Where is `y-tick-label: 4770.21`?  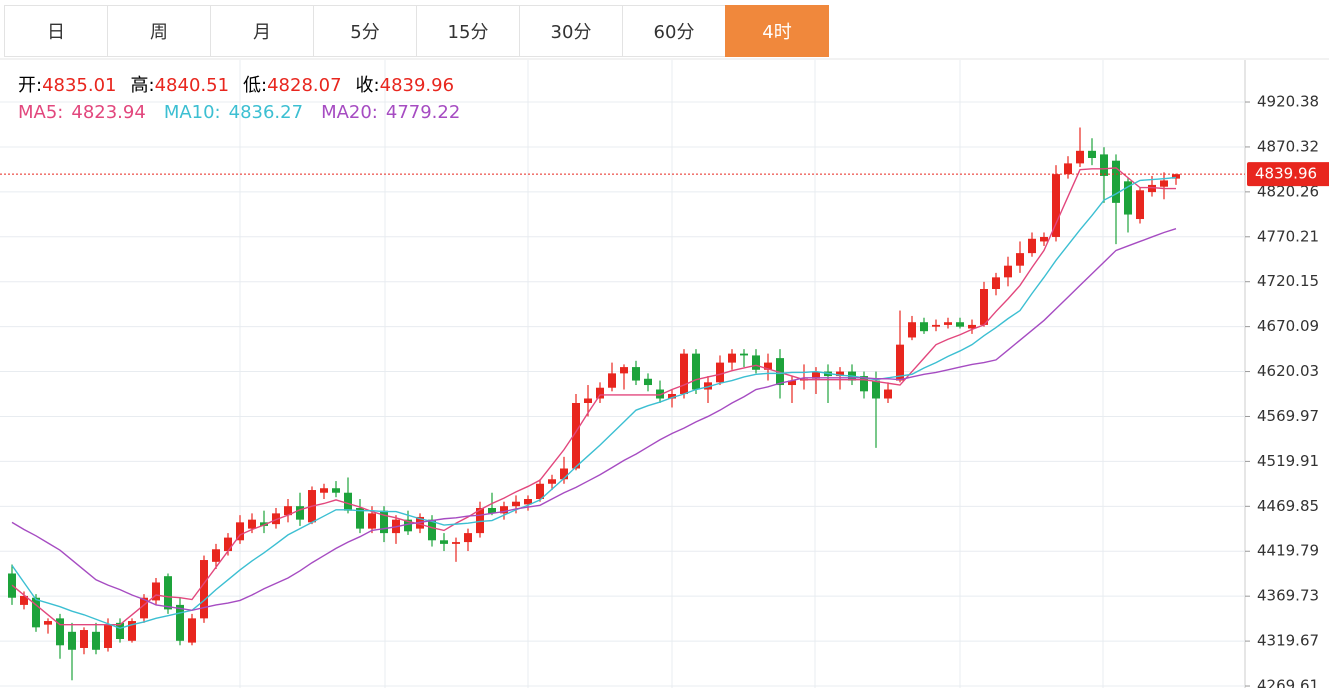
y-tick-label: 4770.21 is located at coordinates (1288, 236).